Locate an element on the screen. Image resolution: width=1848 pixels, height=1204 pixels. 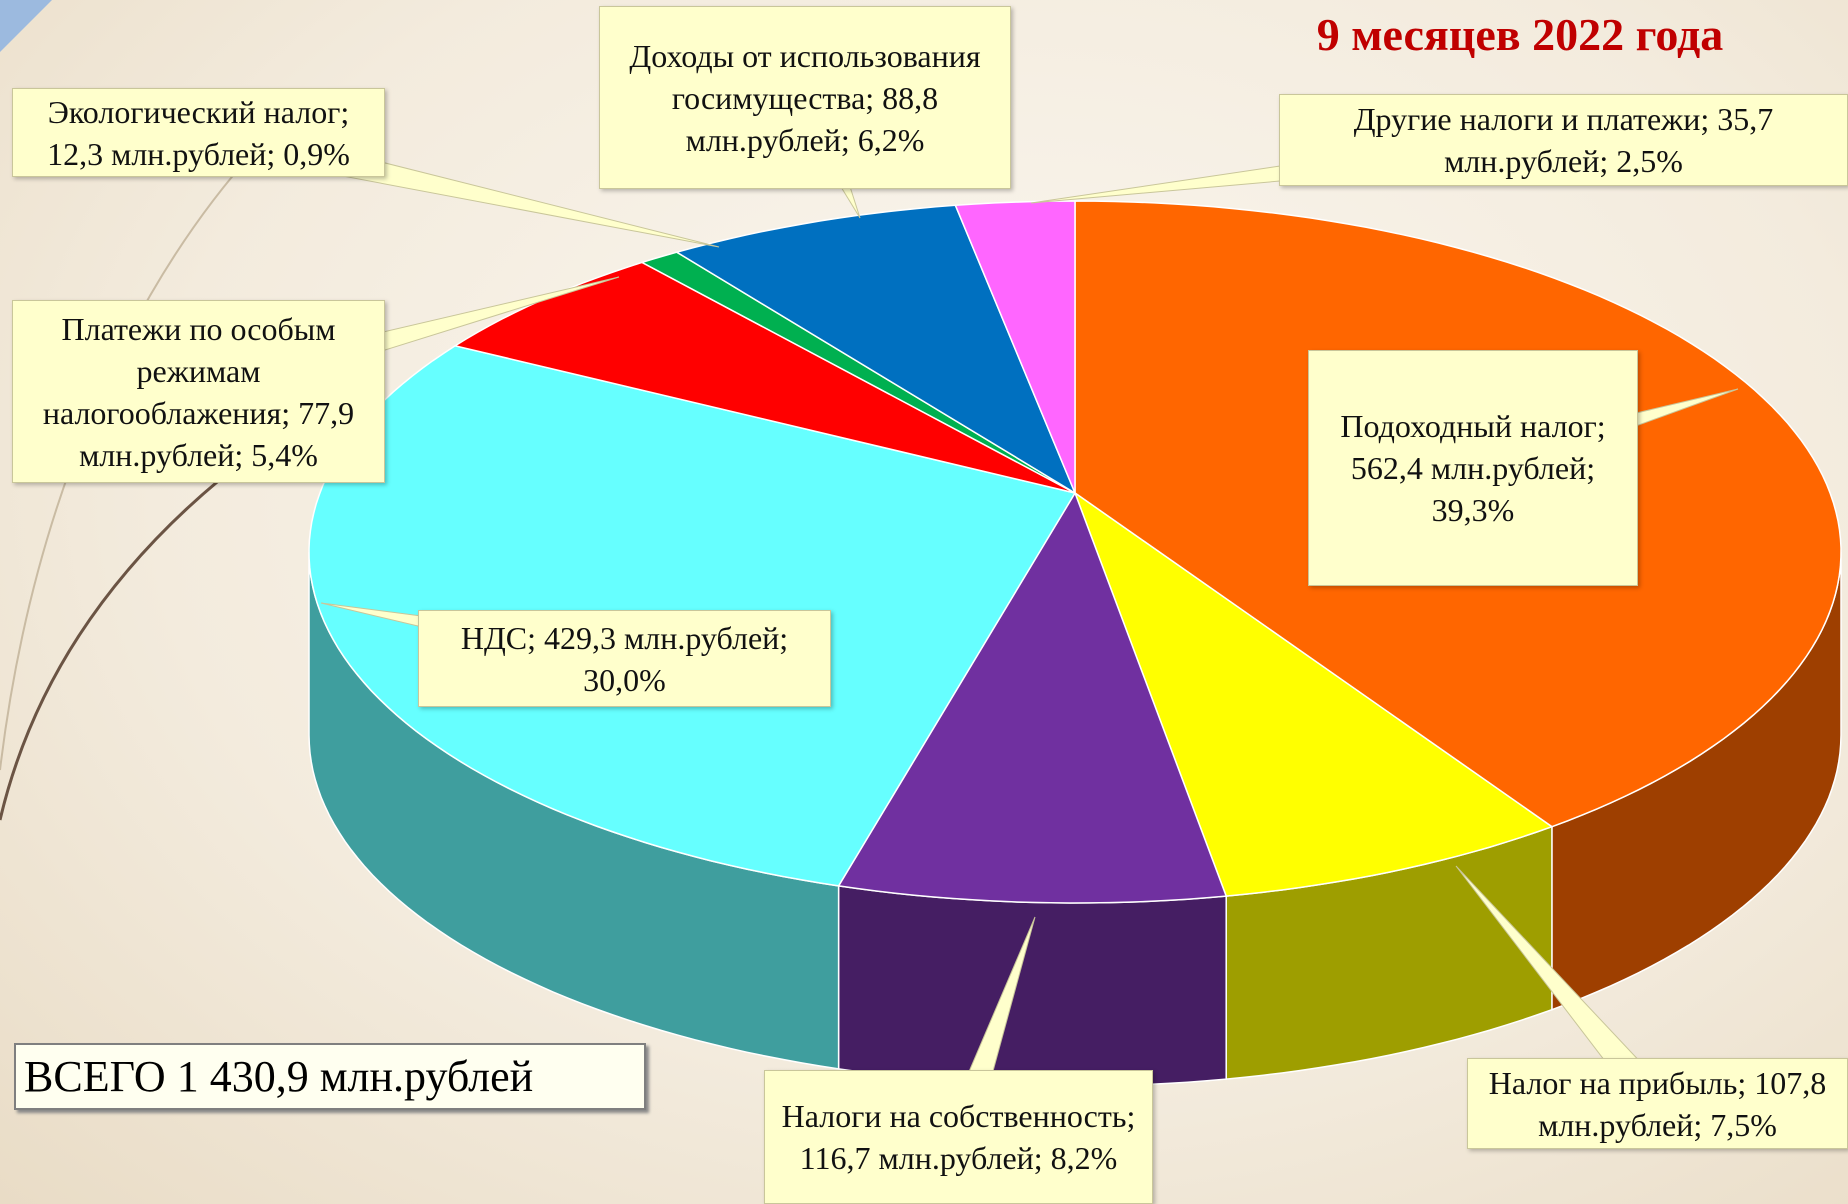
chart-title: 9 месяцев 2022 года is located at coordinates (1520, 34).